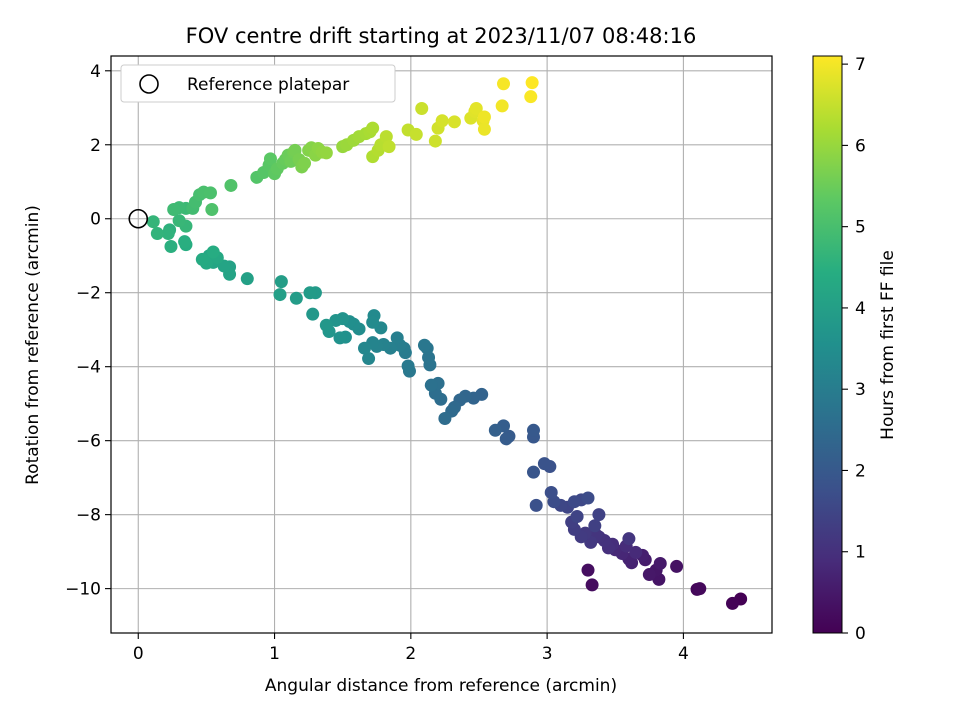 The width and height of the screenshot is (960, 720). I want to click on y-axis-label: Rotation from reference (arcmin), so click(33, 345).